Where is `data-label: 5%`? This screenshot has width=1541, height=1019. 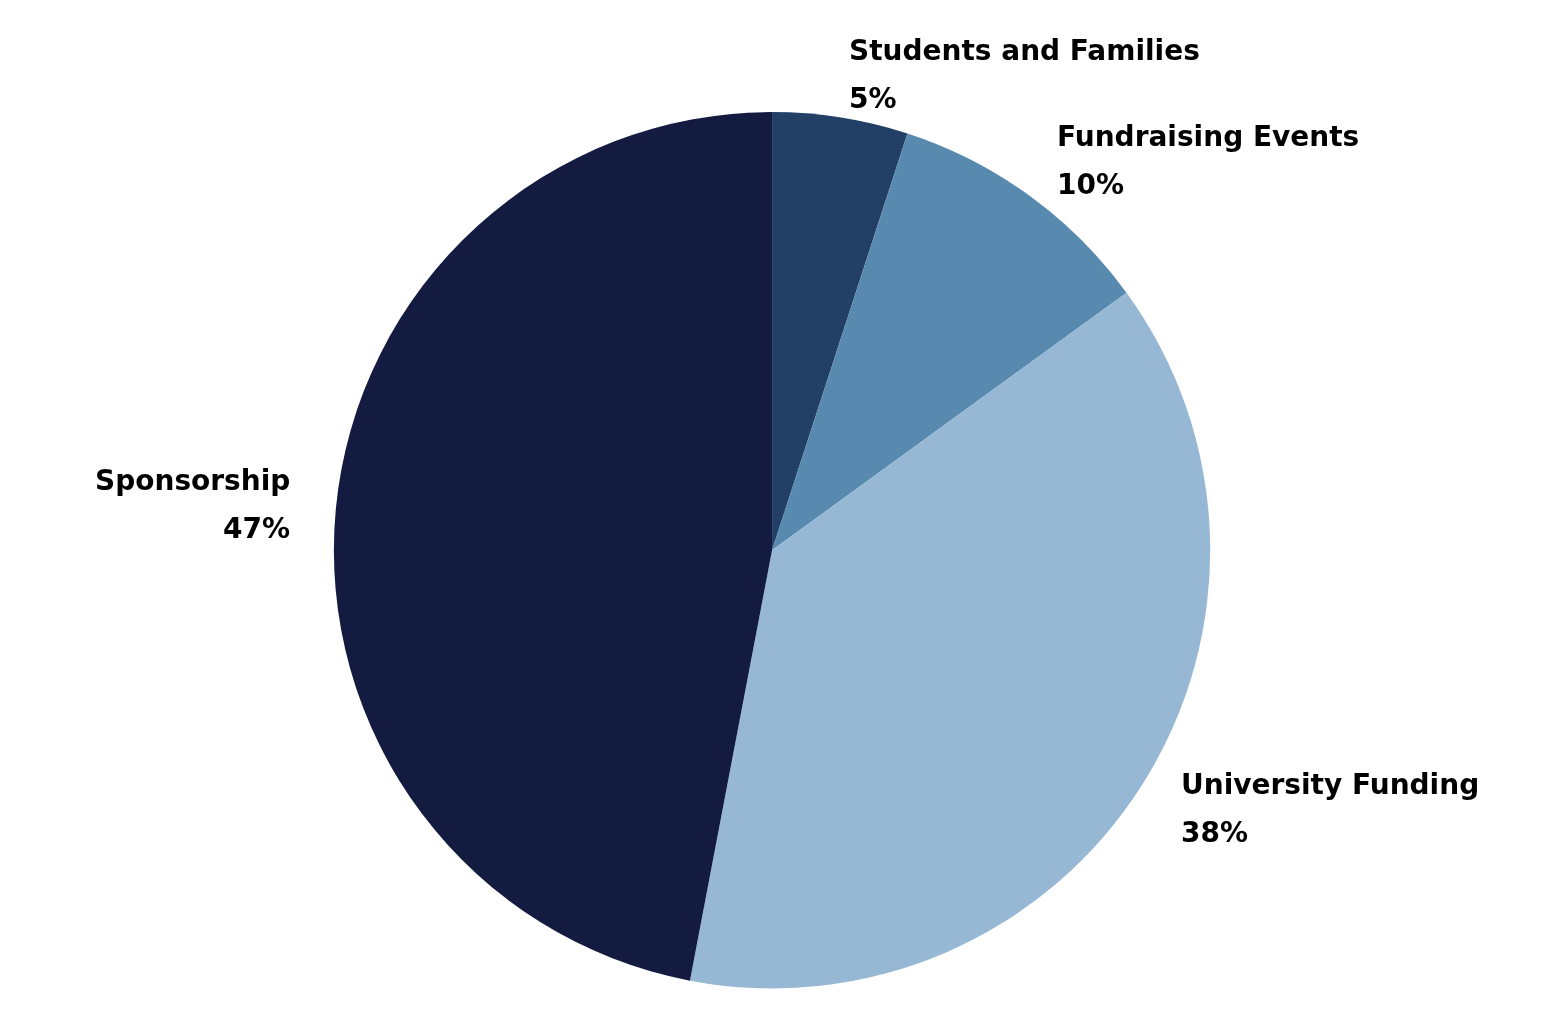
data-label: 5% is located at coordinates (873, 98).